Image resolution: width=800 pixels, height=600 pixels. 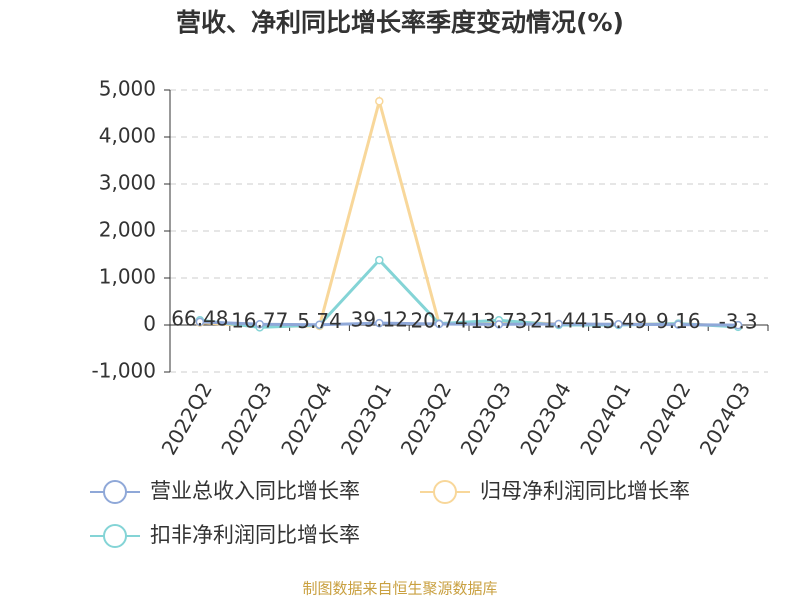 What do you see at coordinates (469, 323) in the screenshot?
I see `series-line` at bounding box center [469, 323].